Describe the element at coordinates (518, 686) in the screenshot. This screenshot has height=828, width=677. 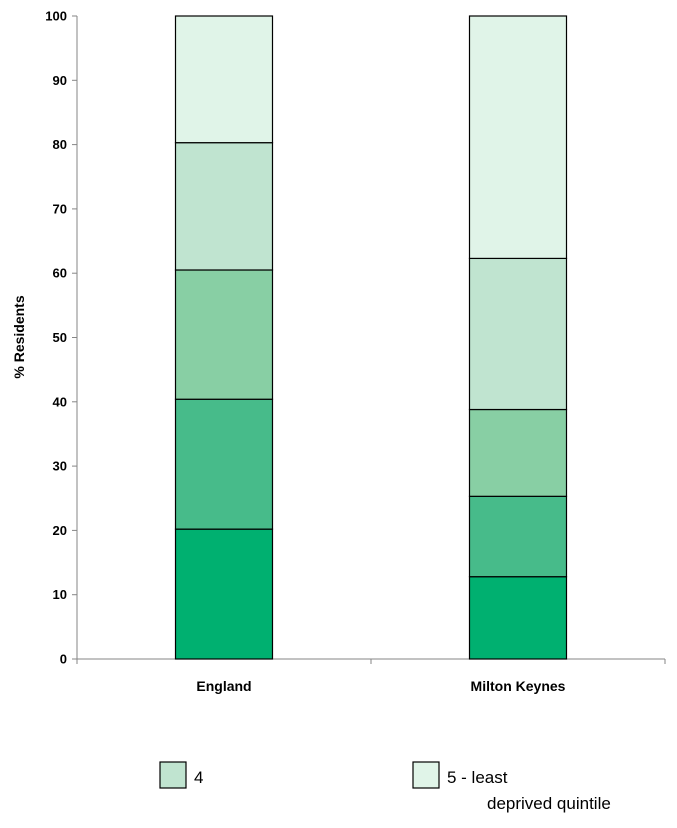
I see `x-category-label: Milton Keynes` at that location.